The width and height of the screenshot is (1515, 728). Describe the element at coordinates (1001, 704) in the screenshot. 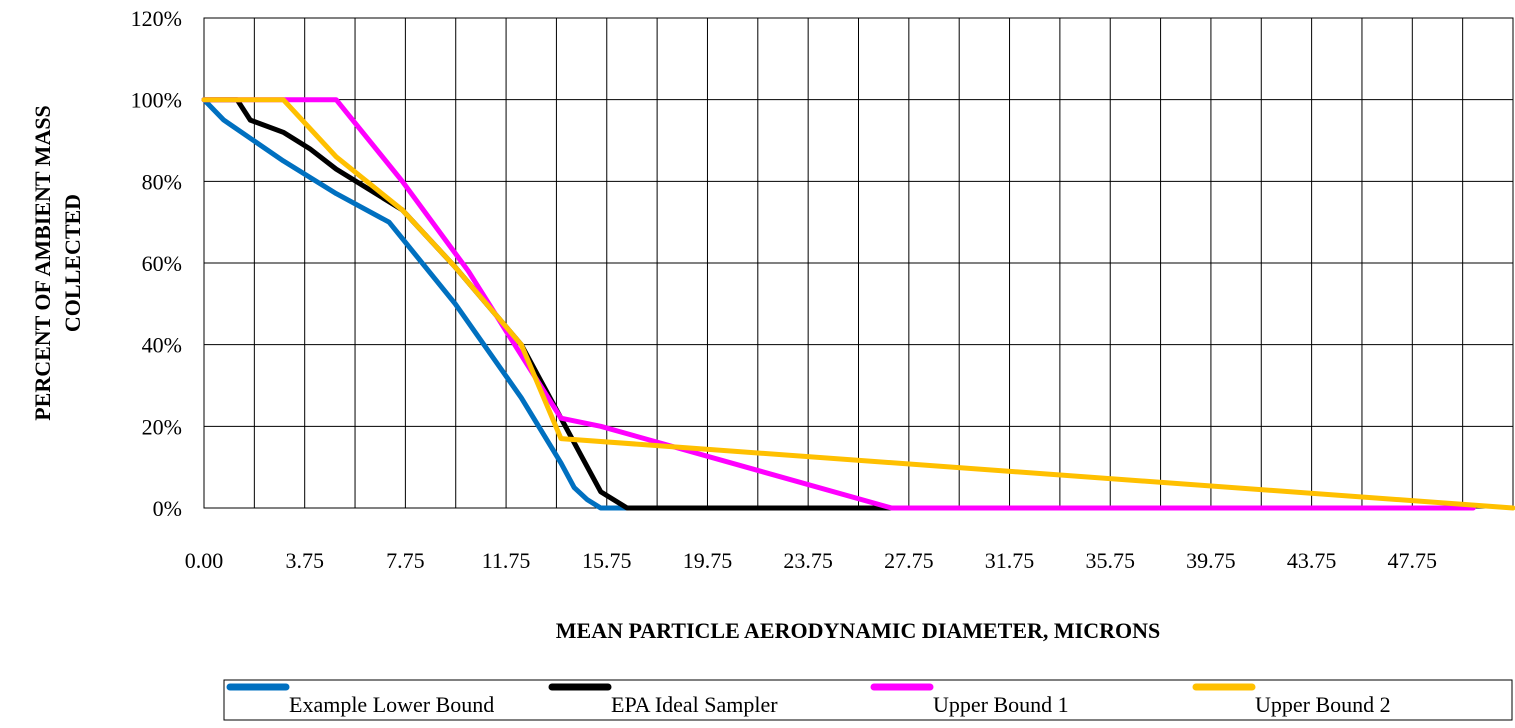

I see `legend-label: Upper Bound 1` at that location.